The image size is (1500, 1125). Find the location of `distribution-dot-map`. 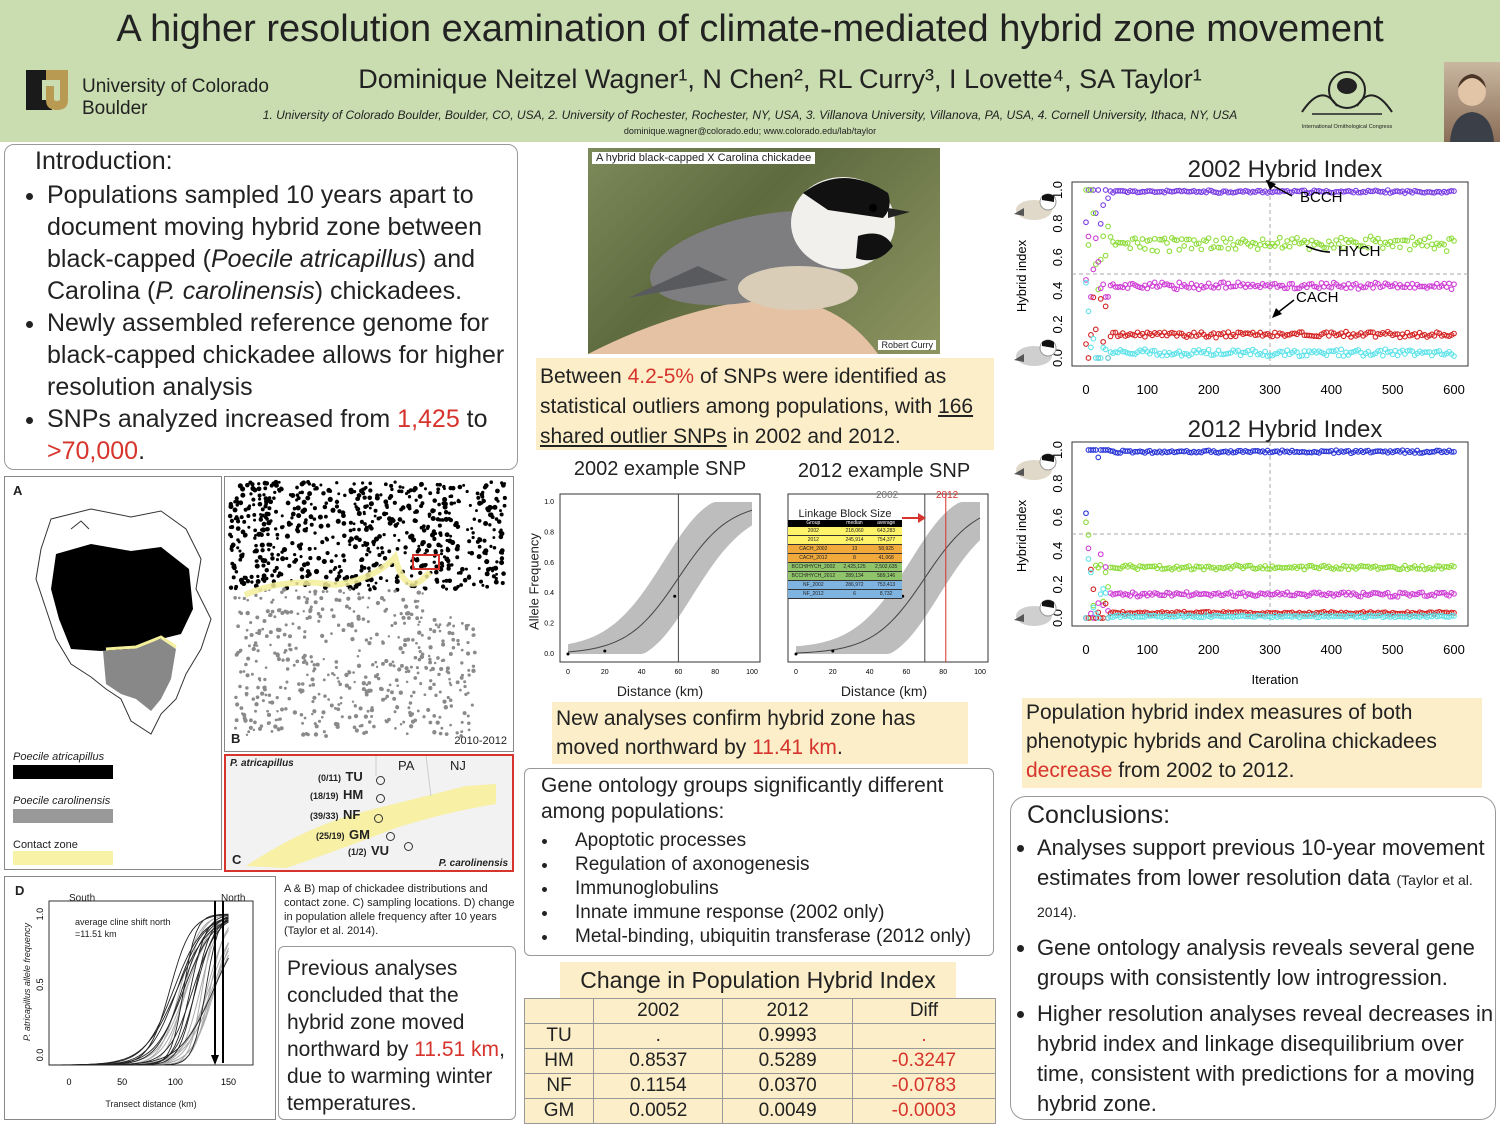

distribution-dot-map is located at coordinates (367, 608).